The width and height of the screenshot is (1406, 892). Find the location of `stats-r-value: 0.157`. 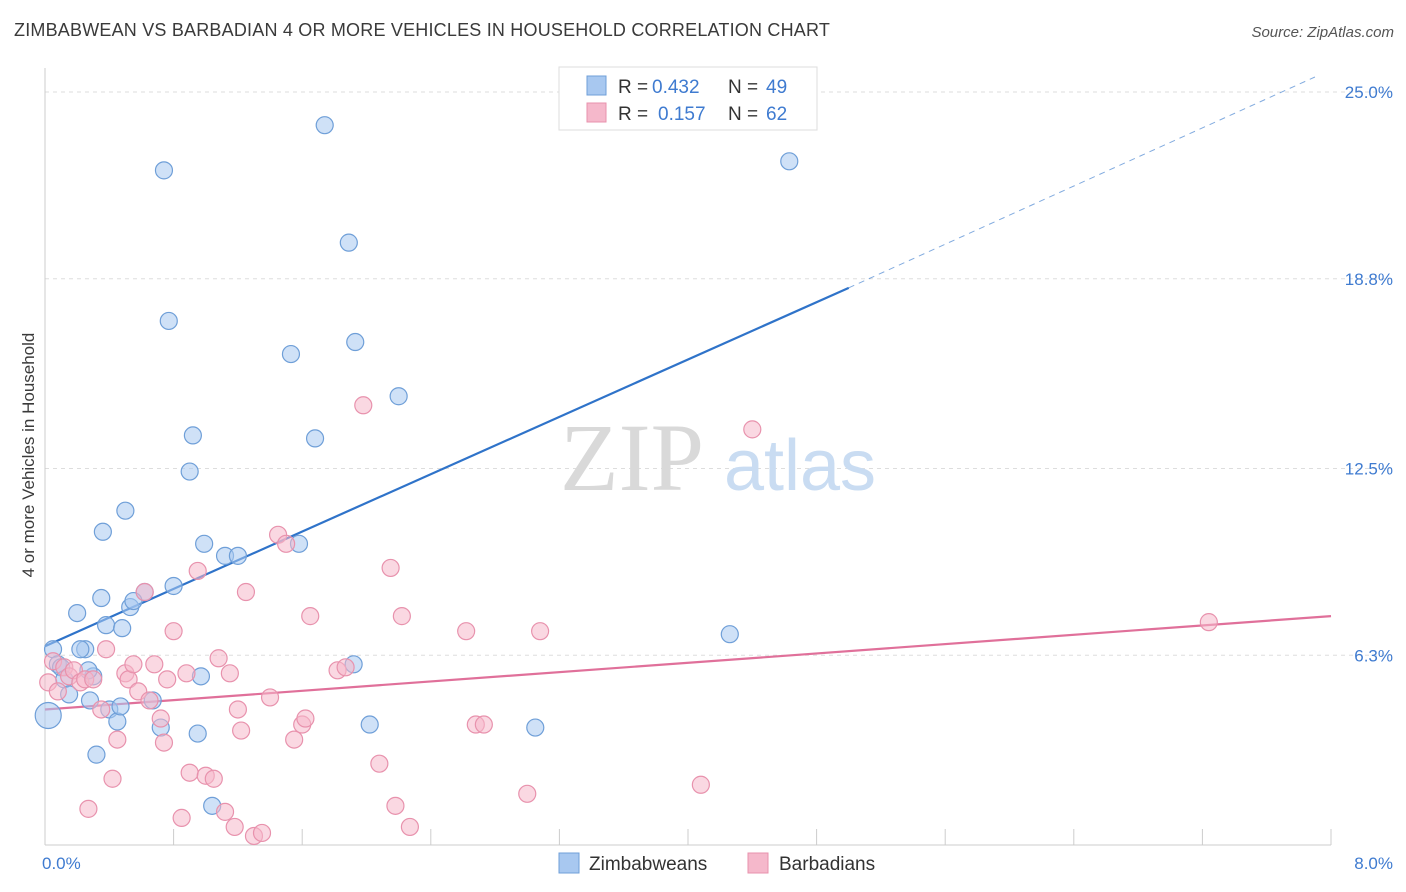

stats-r-value: 0.157 is located at coordinates (682, 114).